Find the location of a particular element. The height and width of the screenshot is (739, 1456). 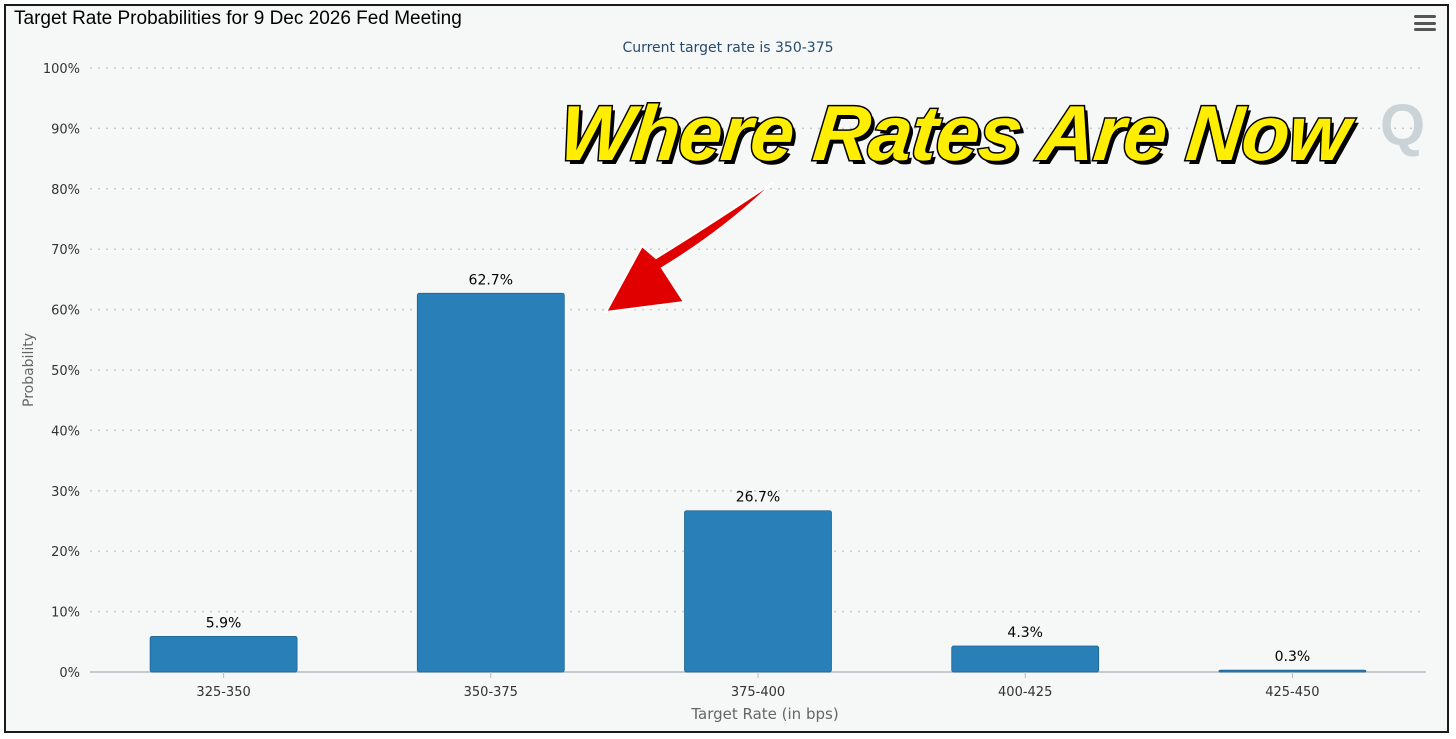

y-axis-ticks: 0% 10% 20% 30% 40% 50% 60% 70% 80% 90% 100% is located at coordinates (61, 371).